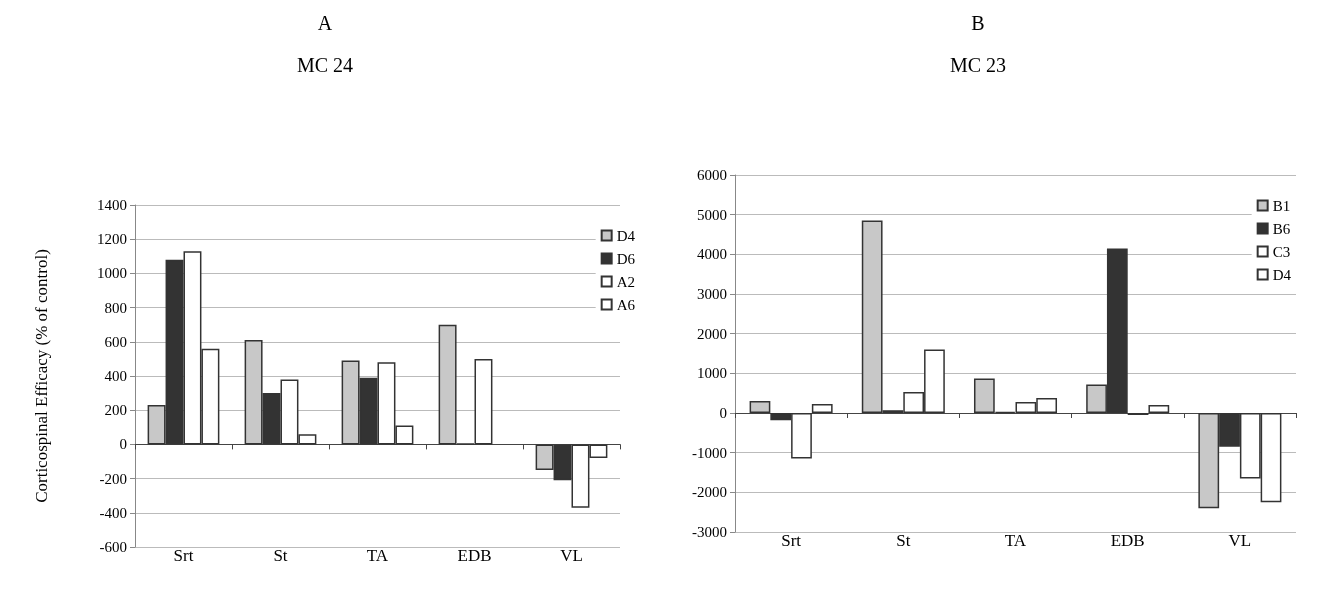 The image size is (1322, 592). I want to click on y-tick-label: 5000, so click(712, 214).